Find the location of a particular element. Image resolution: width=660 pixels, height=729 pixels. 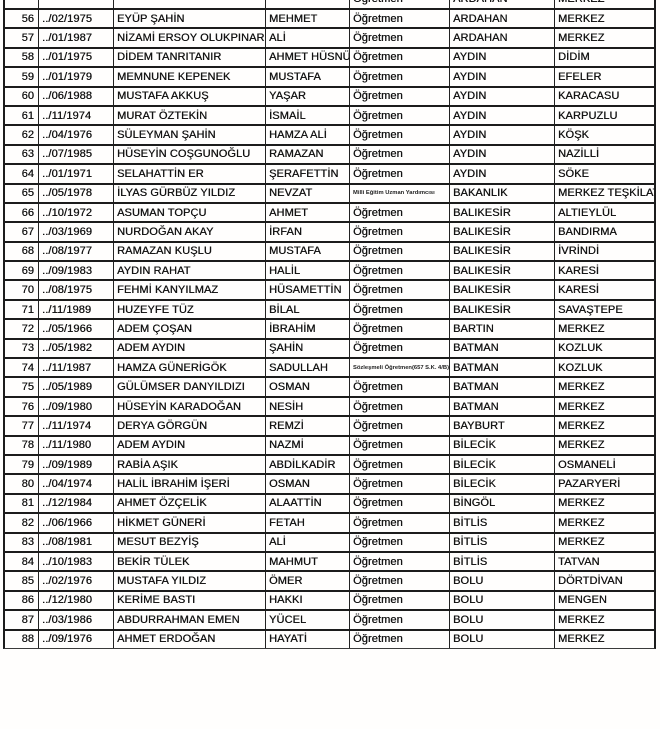

cell-province: BAKANLIK is located at coordinates (502, 193).